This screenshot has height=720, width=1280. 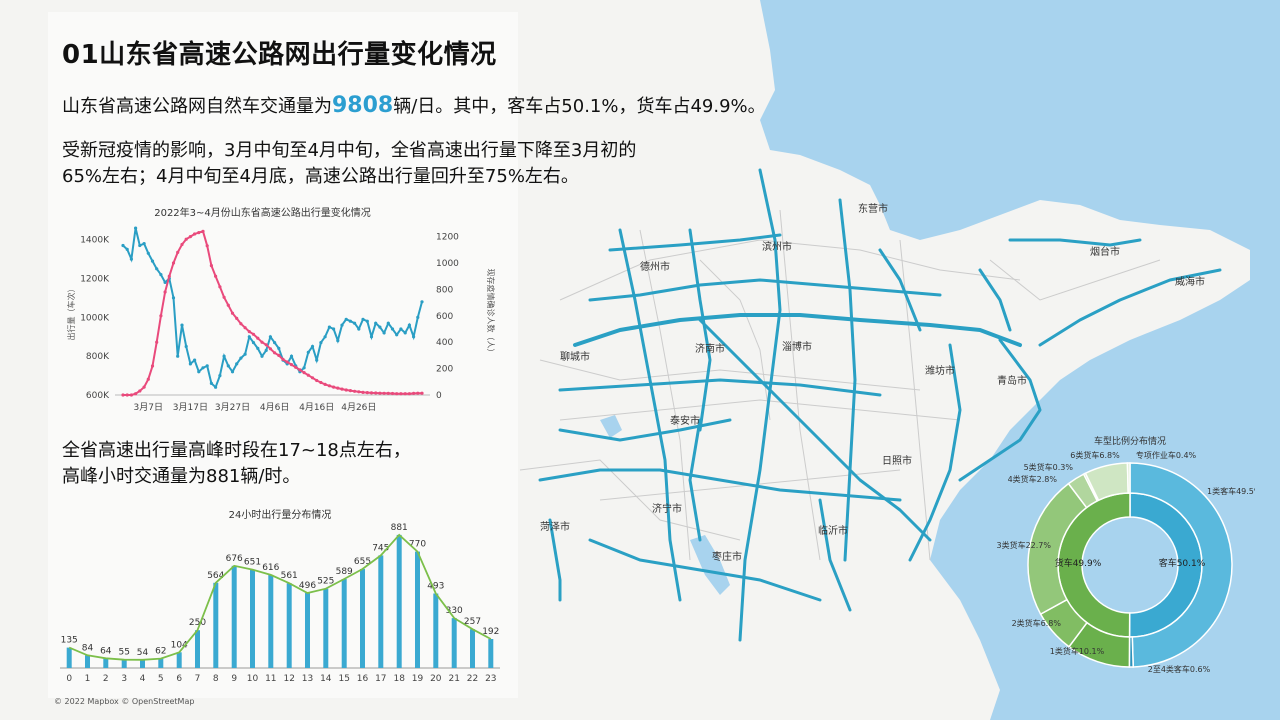 I want to click on city-label: 淄博市, so click(x=797, y=346).